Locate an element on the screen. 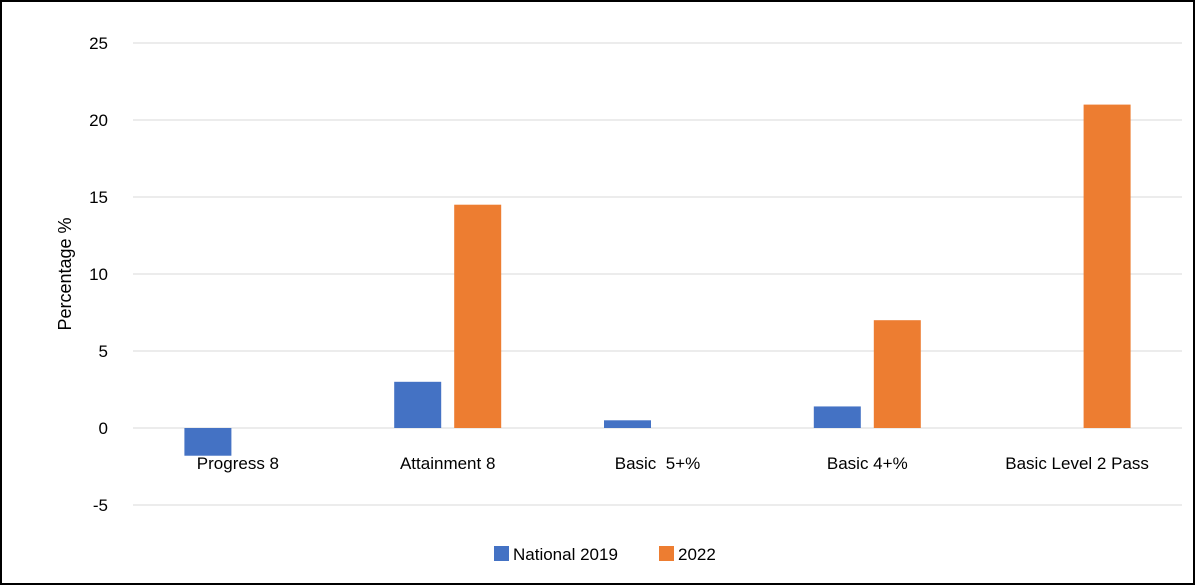 This screenshot has width=1195, height=587. y-tick-label: -5 is located at coordinates (100, 505).